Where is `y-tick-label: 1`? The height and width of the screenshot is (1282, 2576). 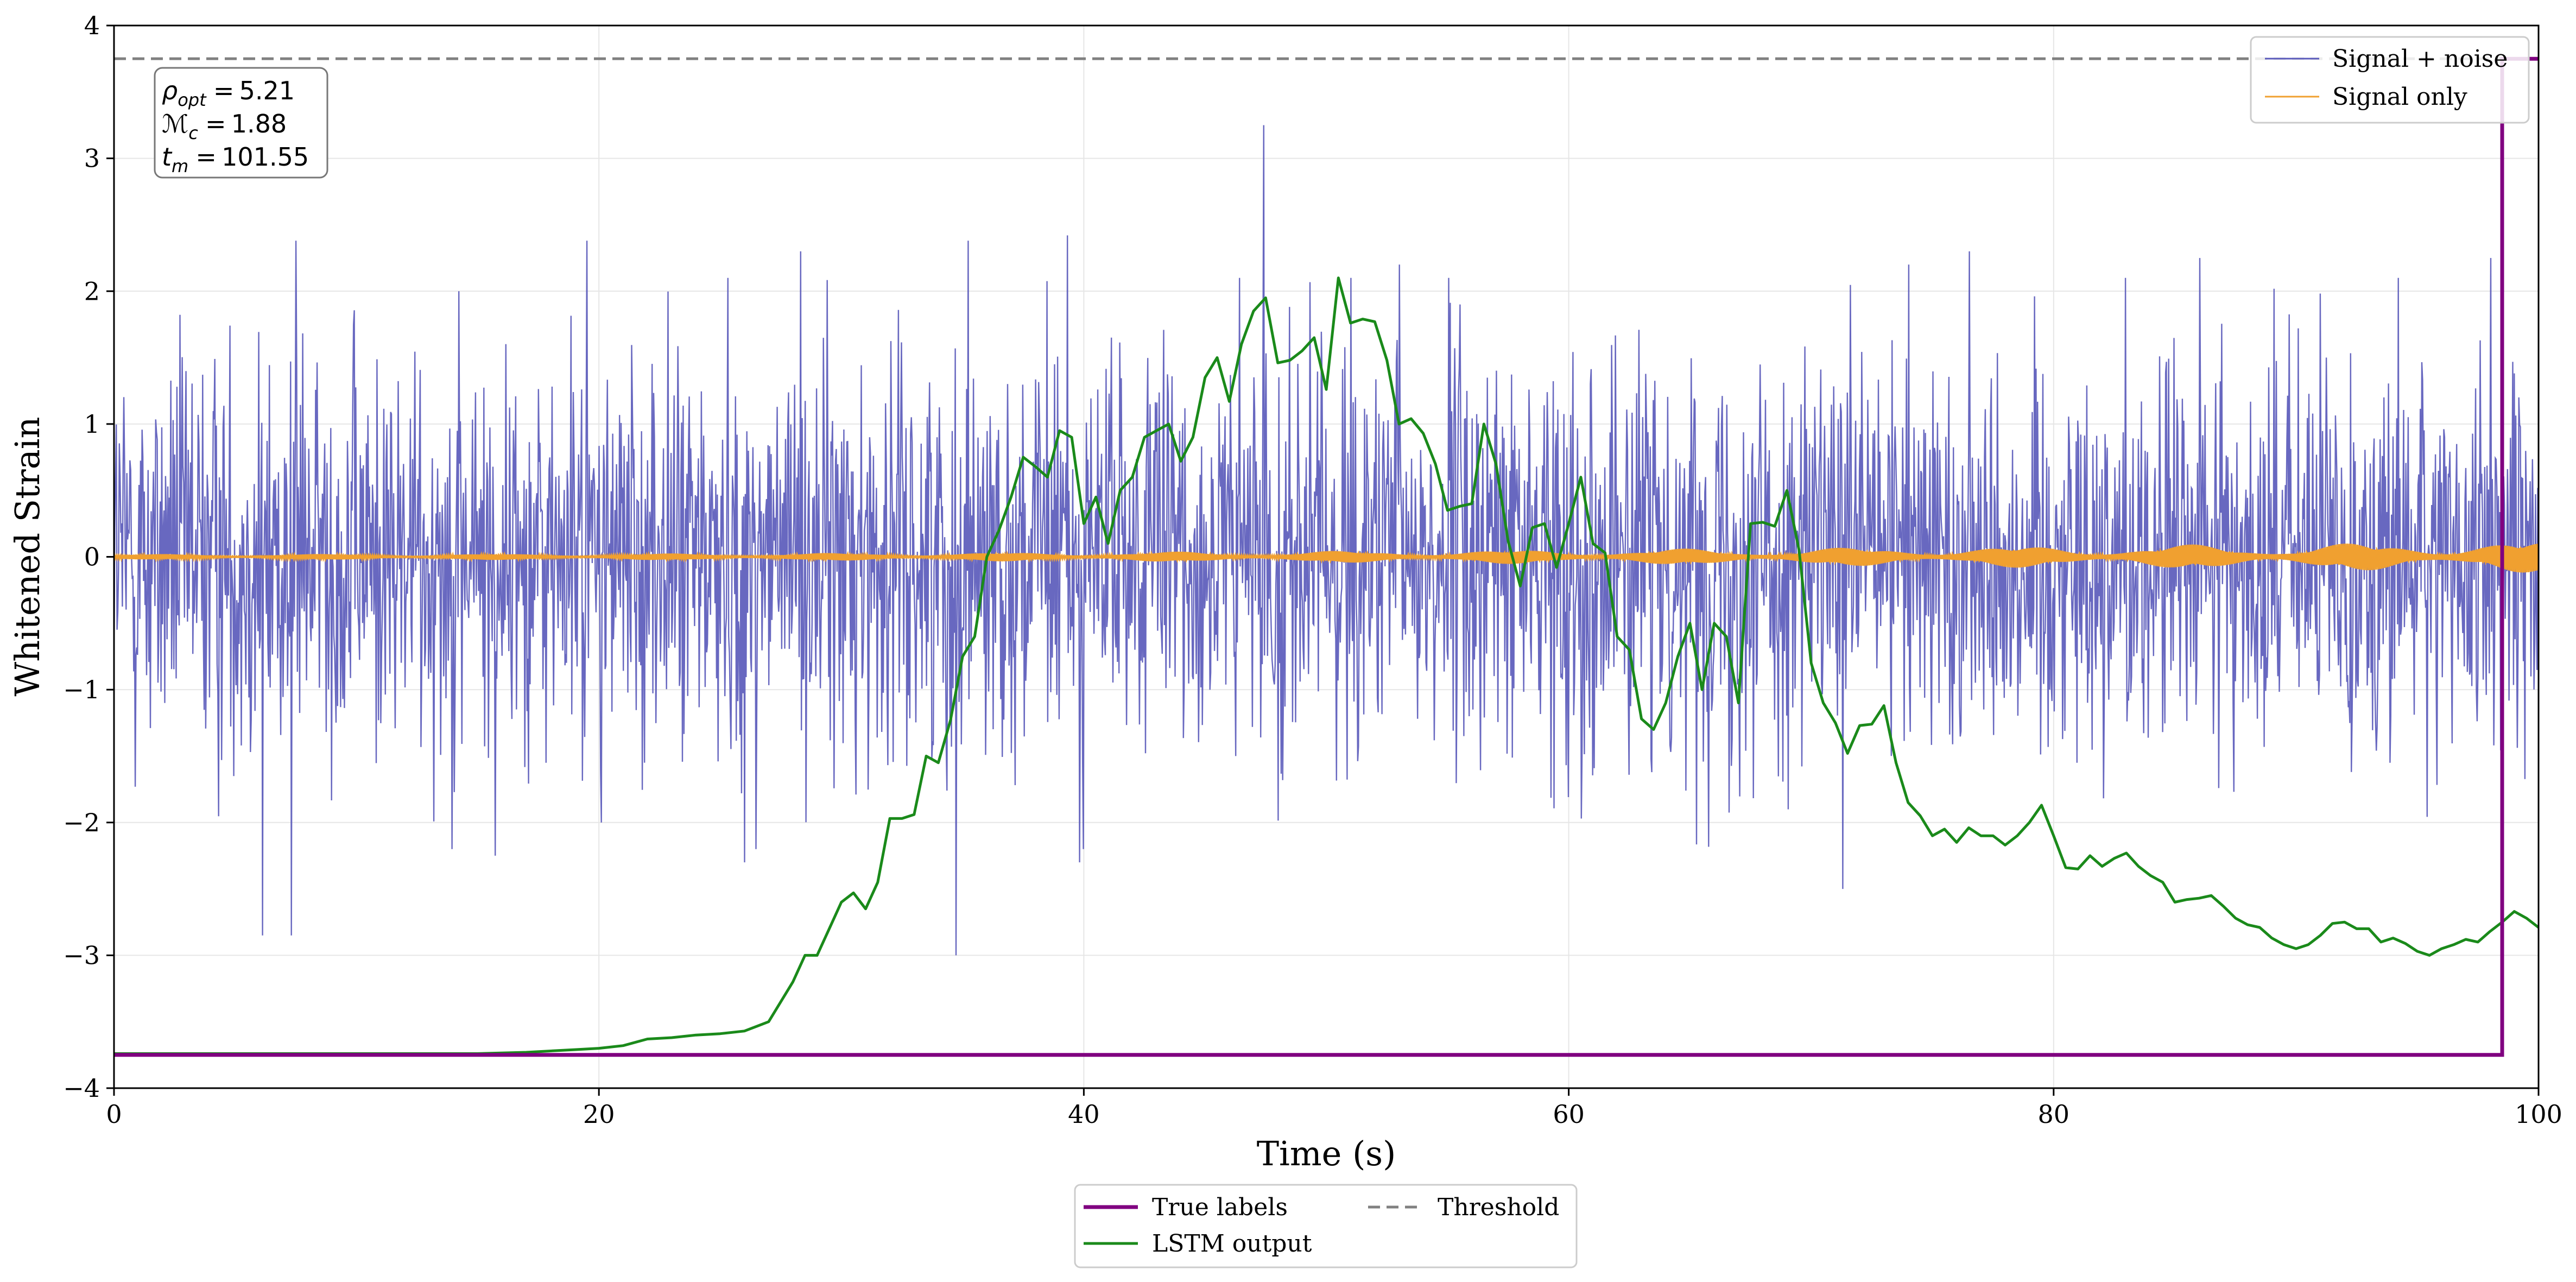 y-tick-label: 1 is located at coordinates (92, 424).